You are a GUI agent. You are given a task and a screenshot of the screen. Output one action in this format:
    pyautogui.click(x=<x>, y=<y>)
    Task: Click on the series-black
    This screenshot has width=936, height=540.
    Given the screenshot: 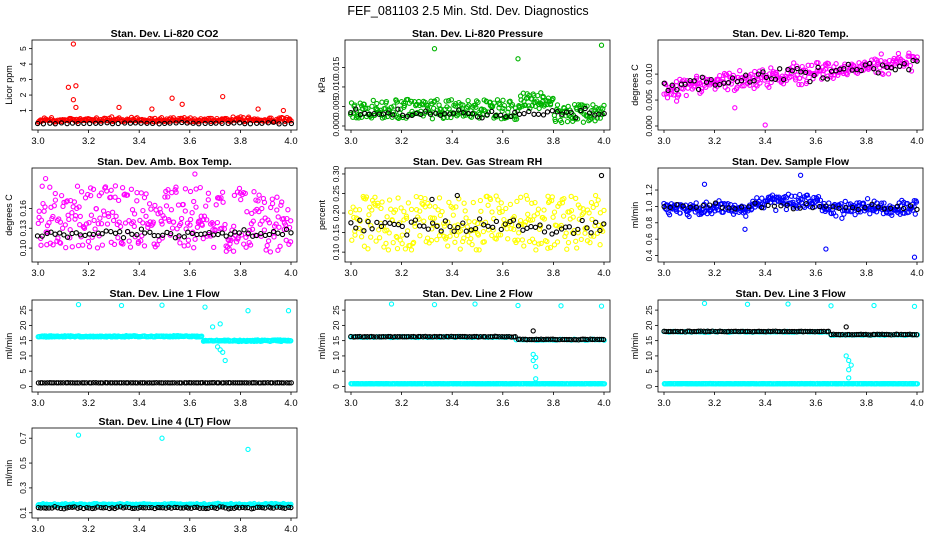 What is the action you would take?
    pyautogui.click(x=477, y=335)
    